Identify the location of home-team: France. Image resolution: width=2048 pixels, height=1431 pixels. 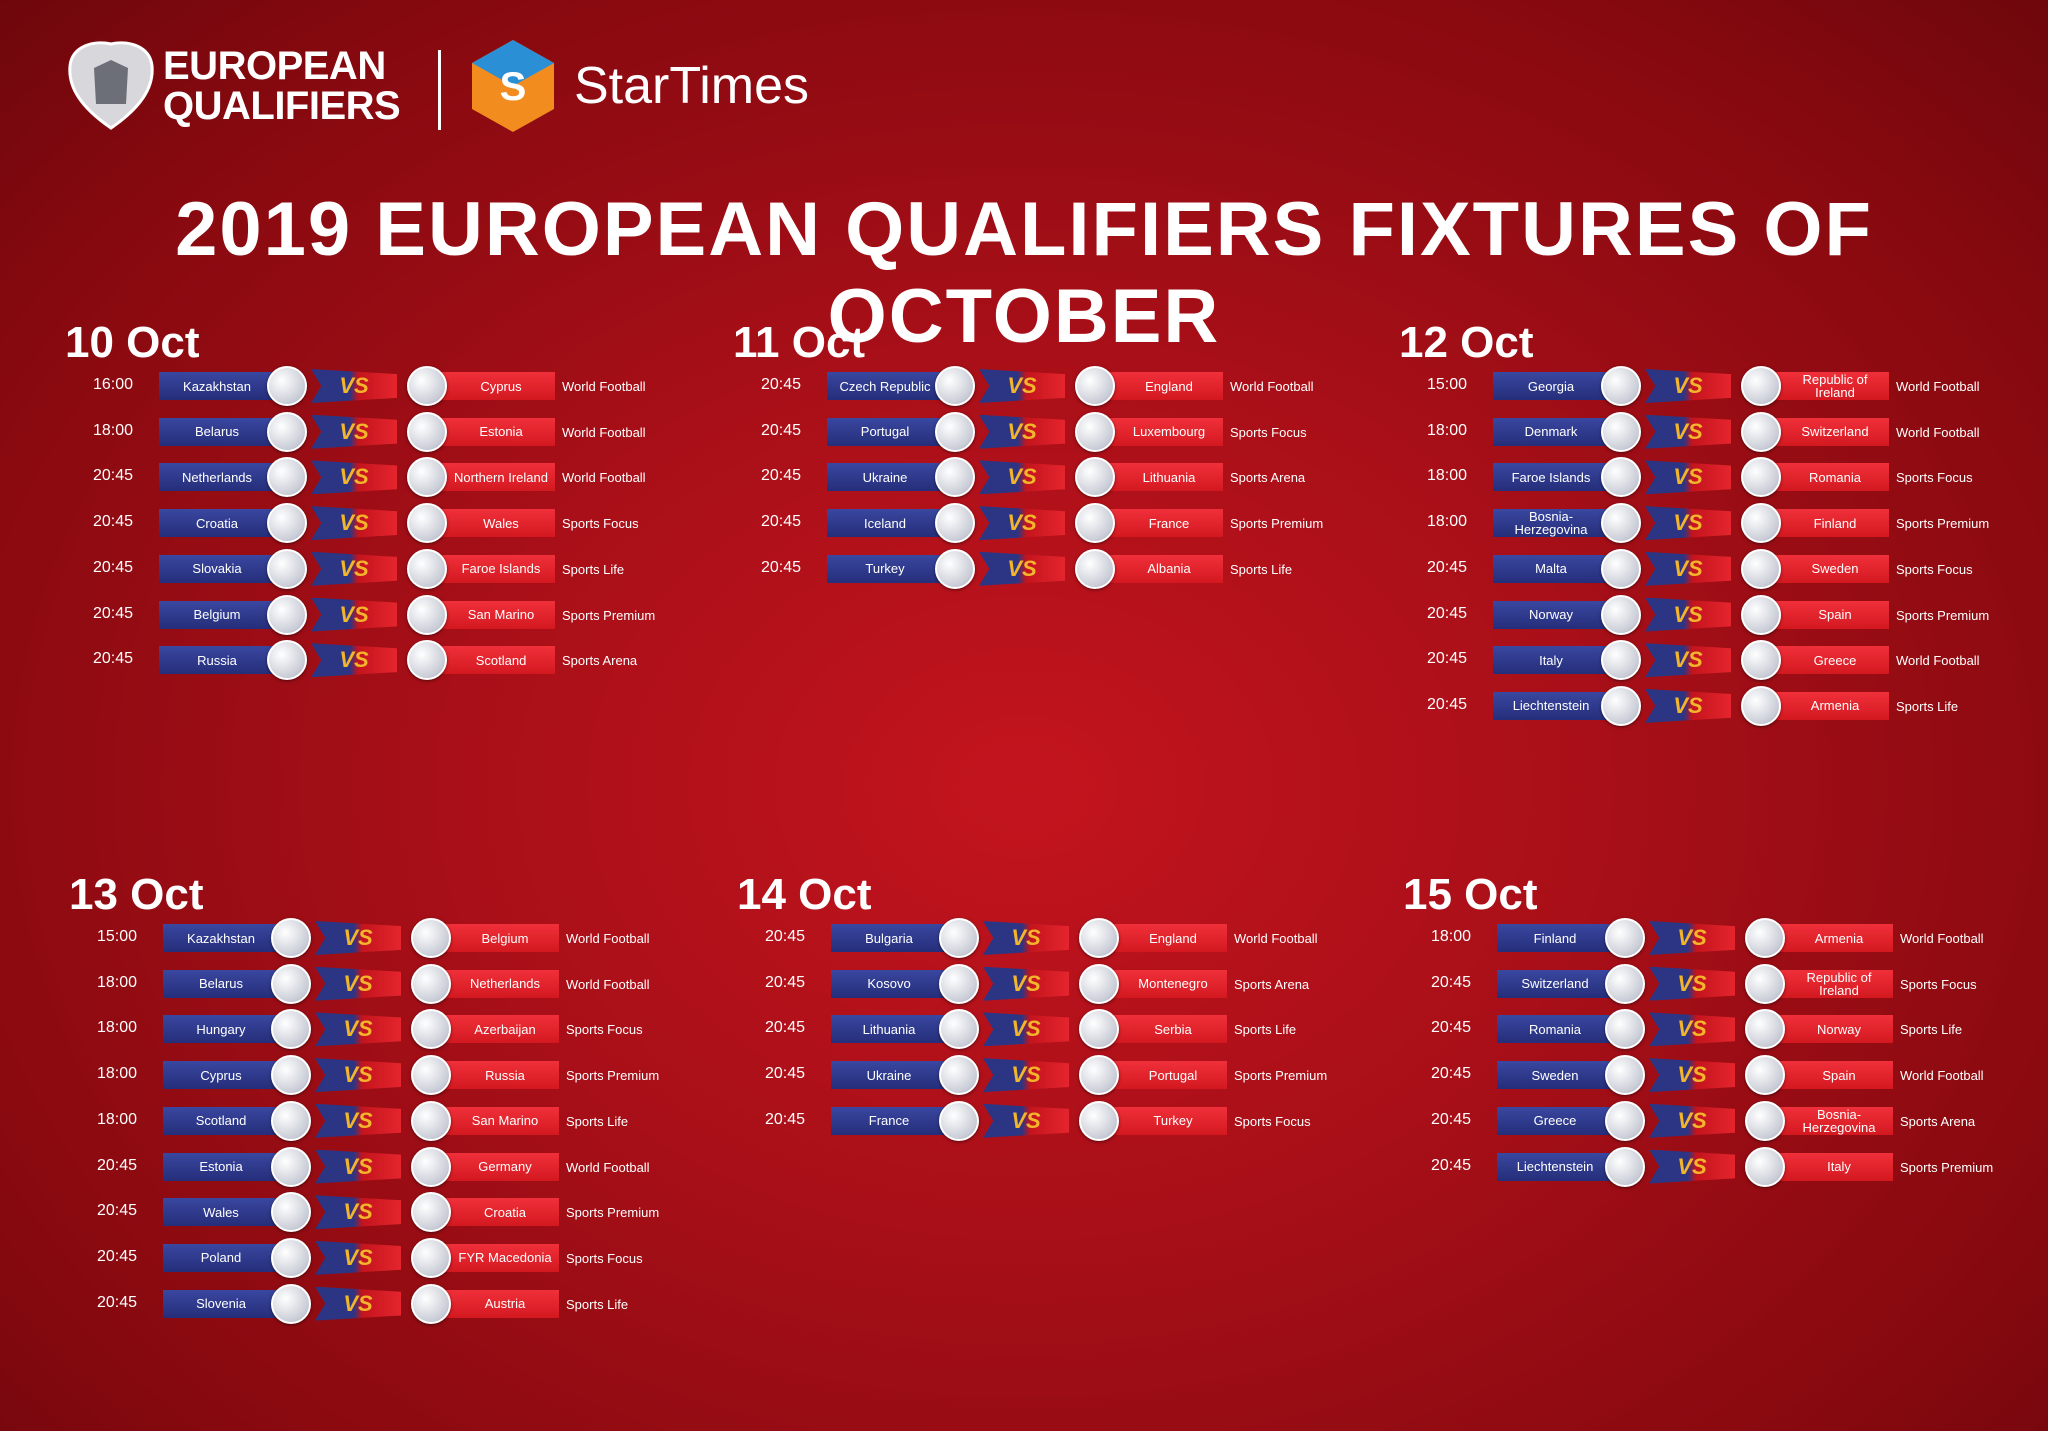
(896, 1120).